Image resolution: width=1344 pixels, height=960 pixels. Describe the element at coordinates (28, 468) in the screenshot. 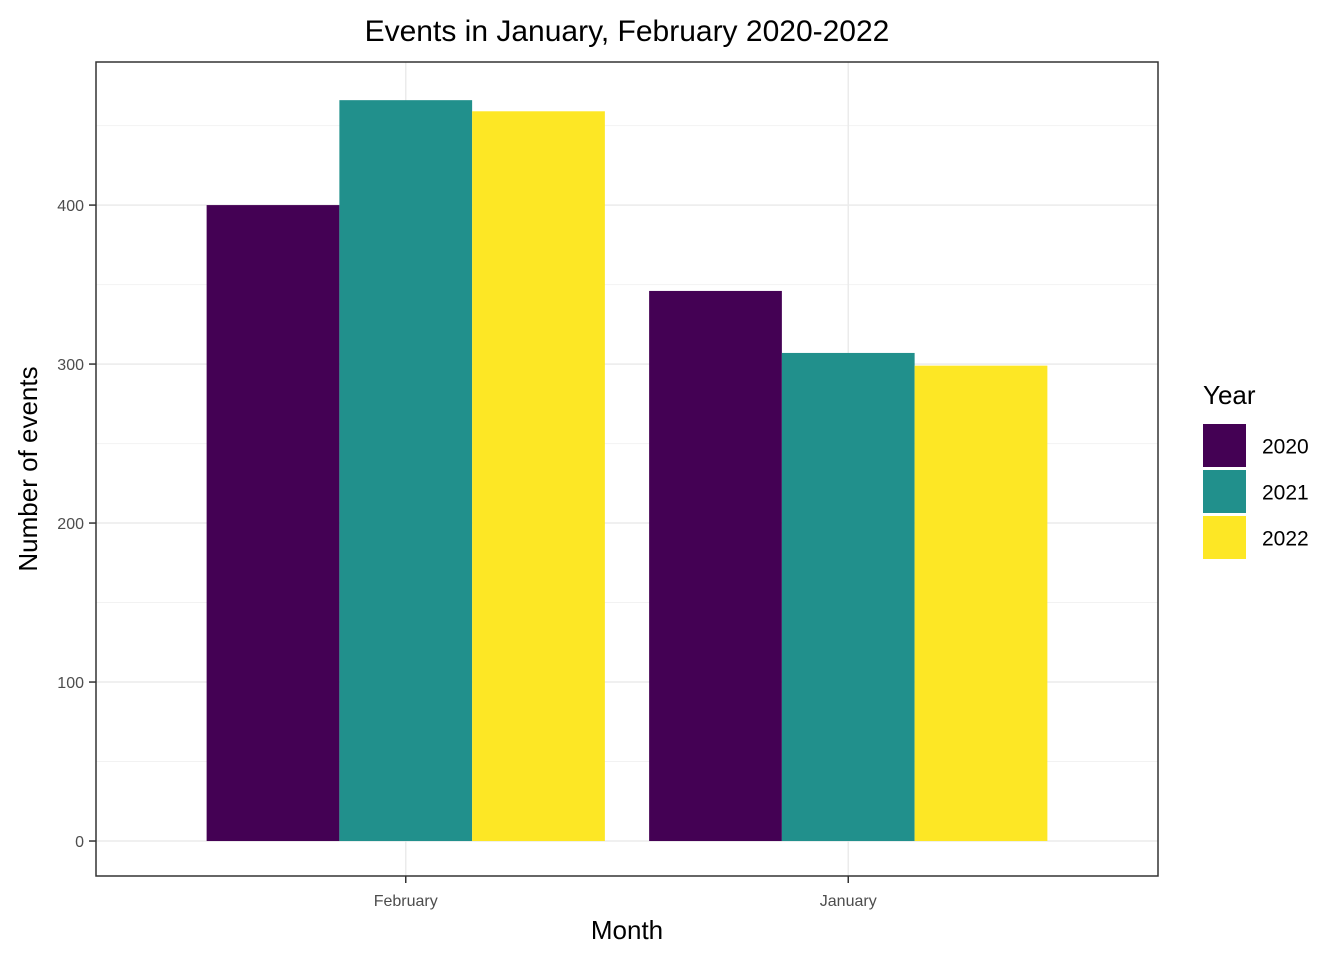

I see `y-axis-title: Number of events` at that location.